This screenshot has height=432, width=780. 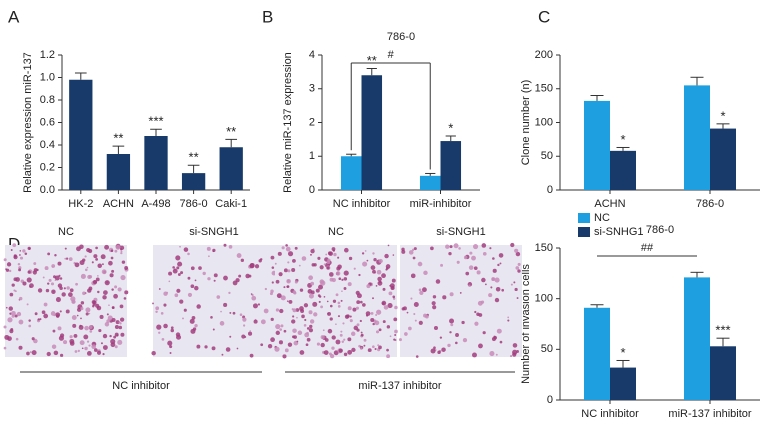 I want to click on y-tick-label: 3, so click(x=312, y=89).